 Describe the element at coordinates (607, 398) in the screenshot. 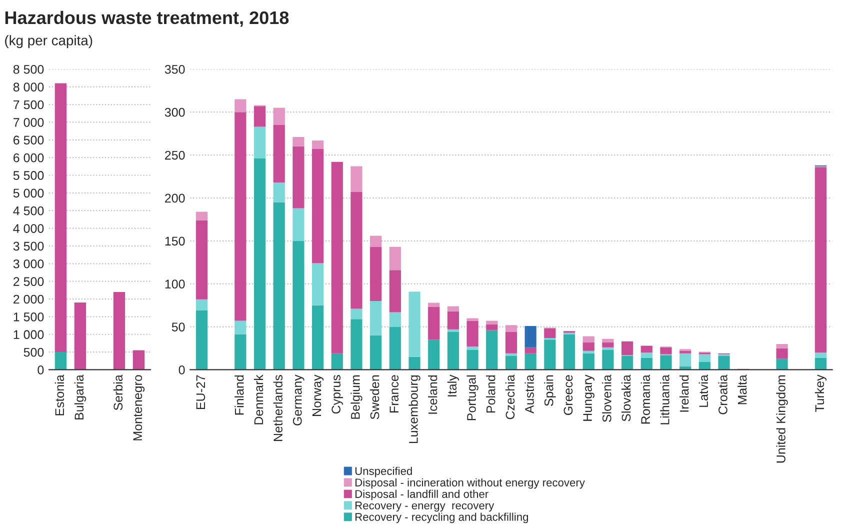

I see `x-tick-label: Slovenia` at that location.